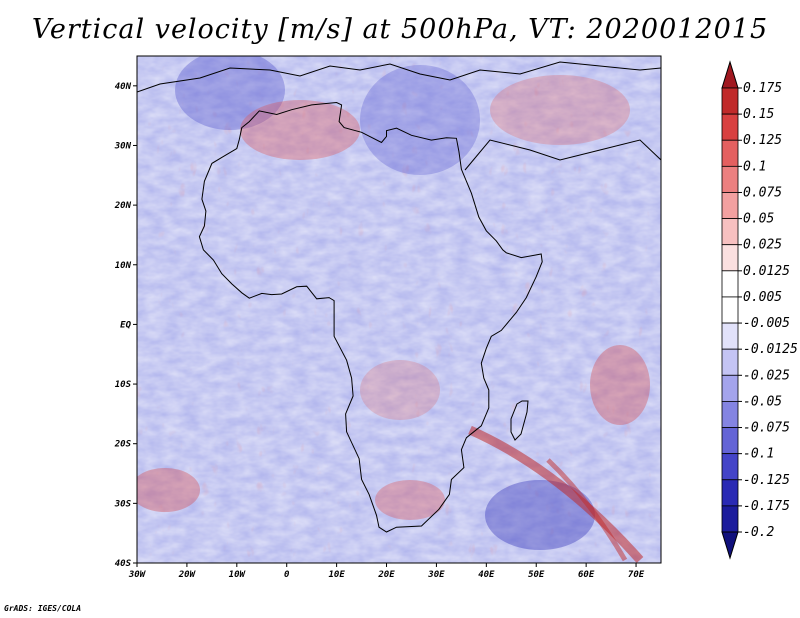 The height and width of the screenshot is (618, 800). I want to click on lon-tick-label: 0, so click(287, 575).